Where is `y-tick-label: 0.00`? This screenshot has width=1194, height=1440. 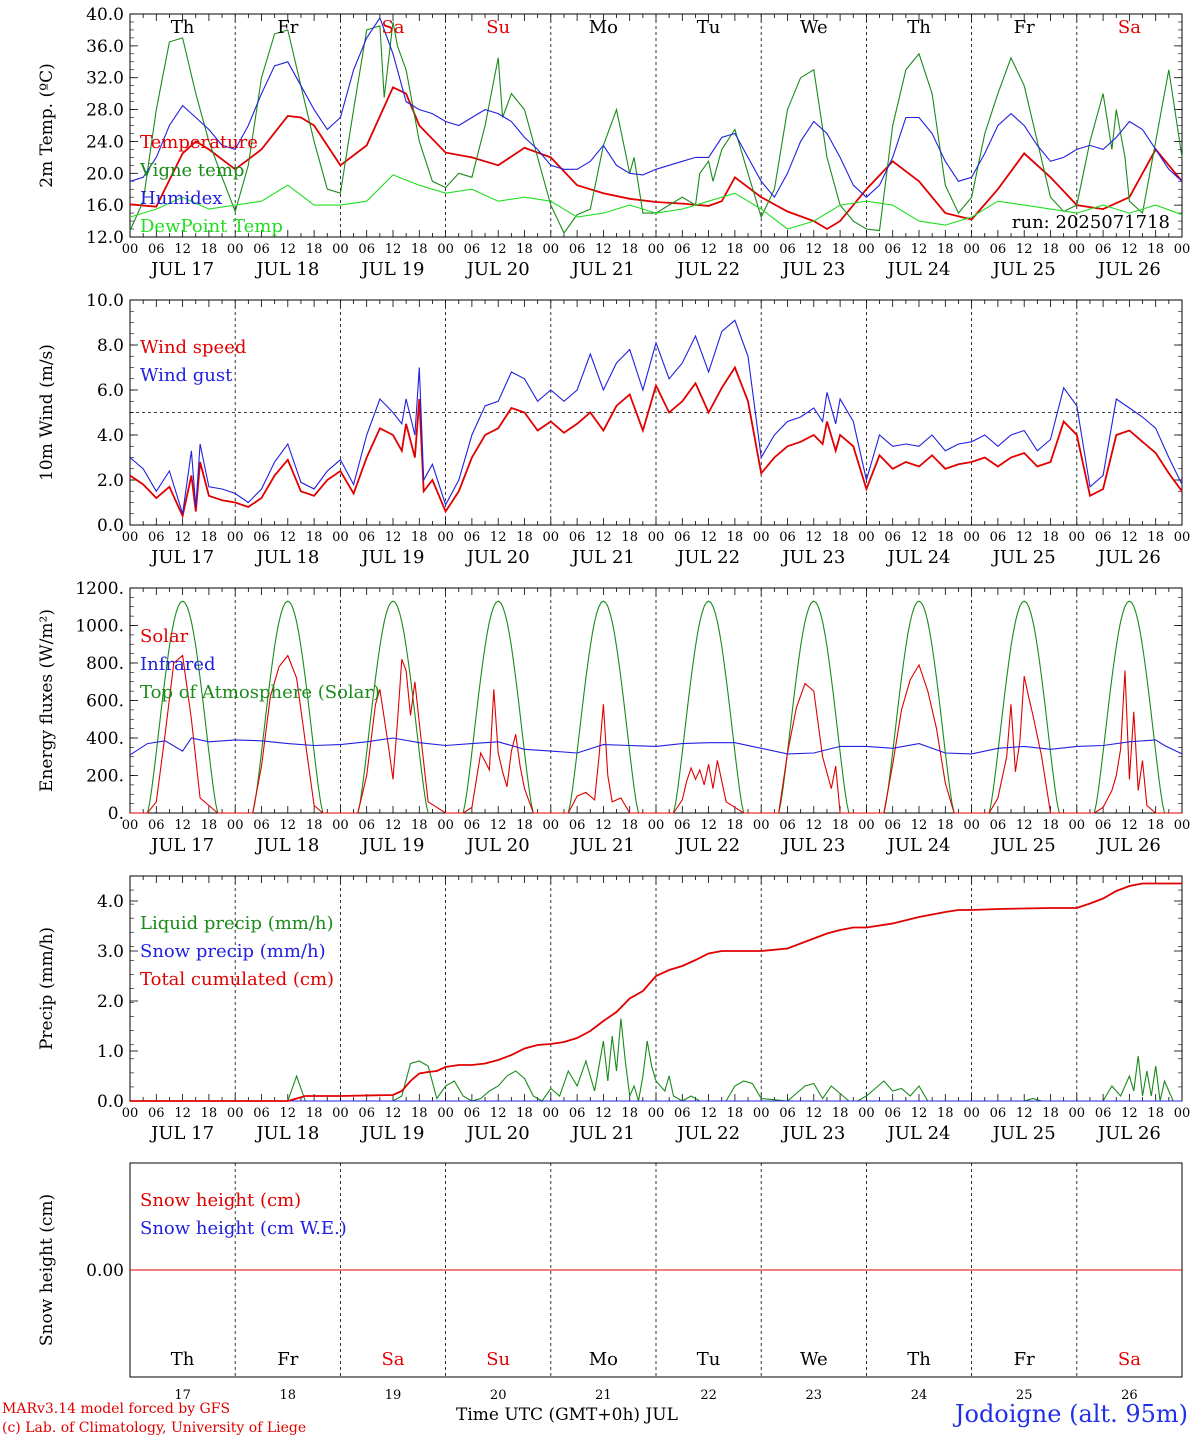
y-tick-label: 0.00 is located at coordinates (105, 1271).